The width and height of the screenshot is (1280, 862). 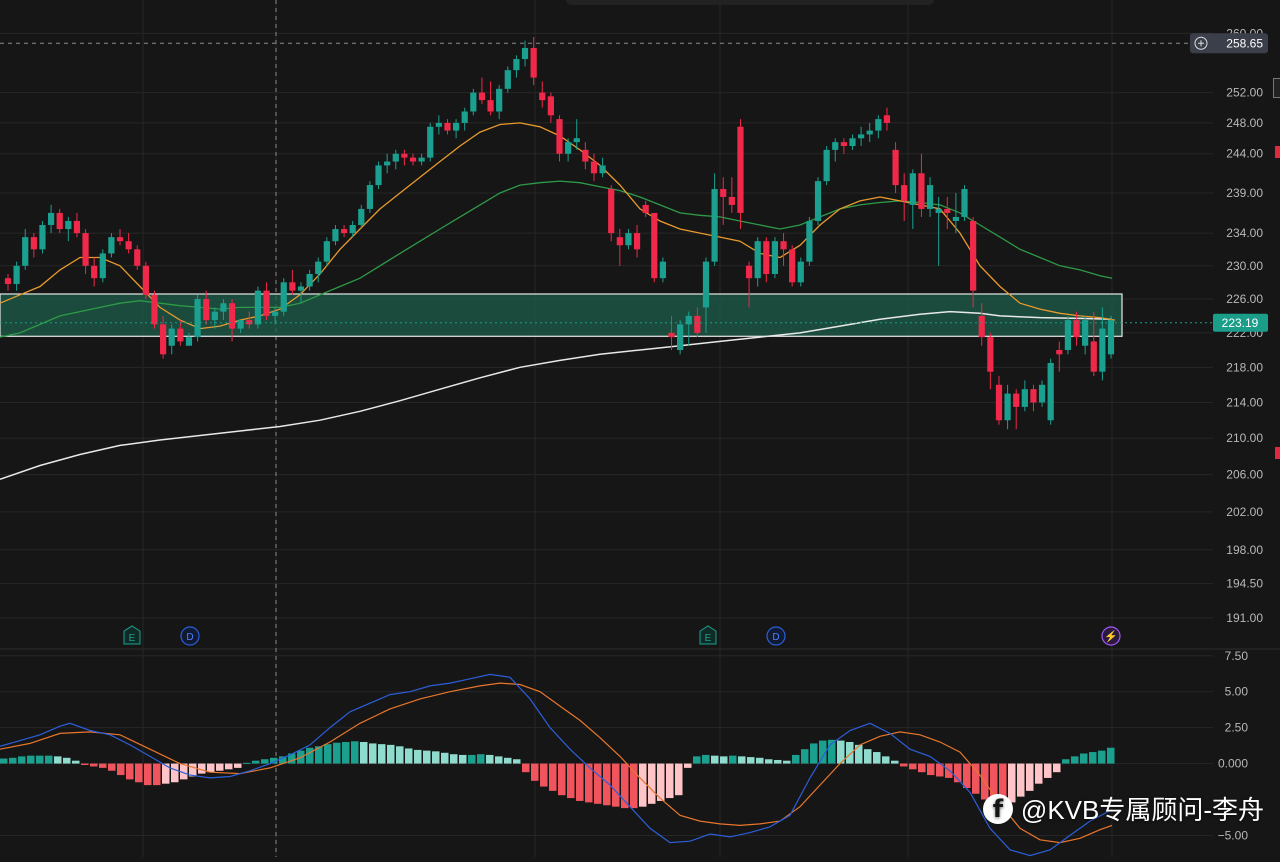 I want to click on facebook-icon: f, so click(x=997, y=808).